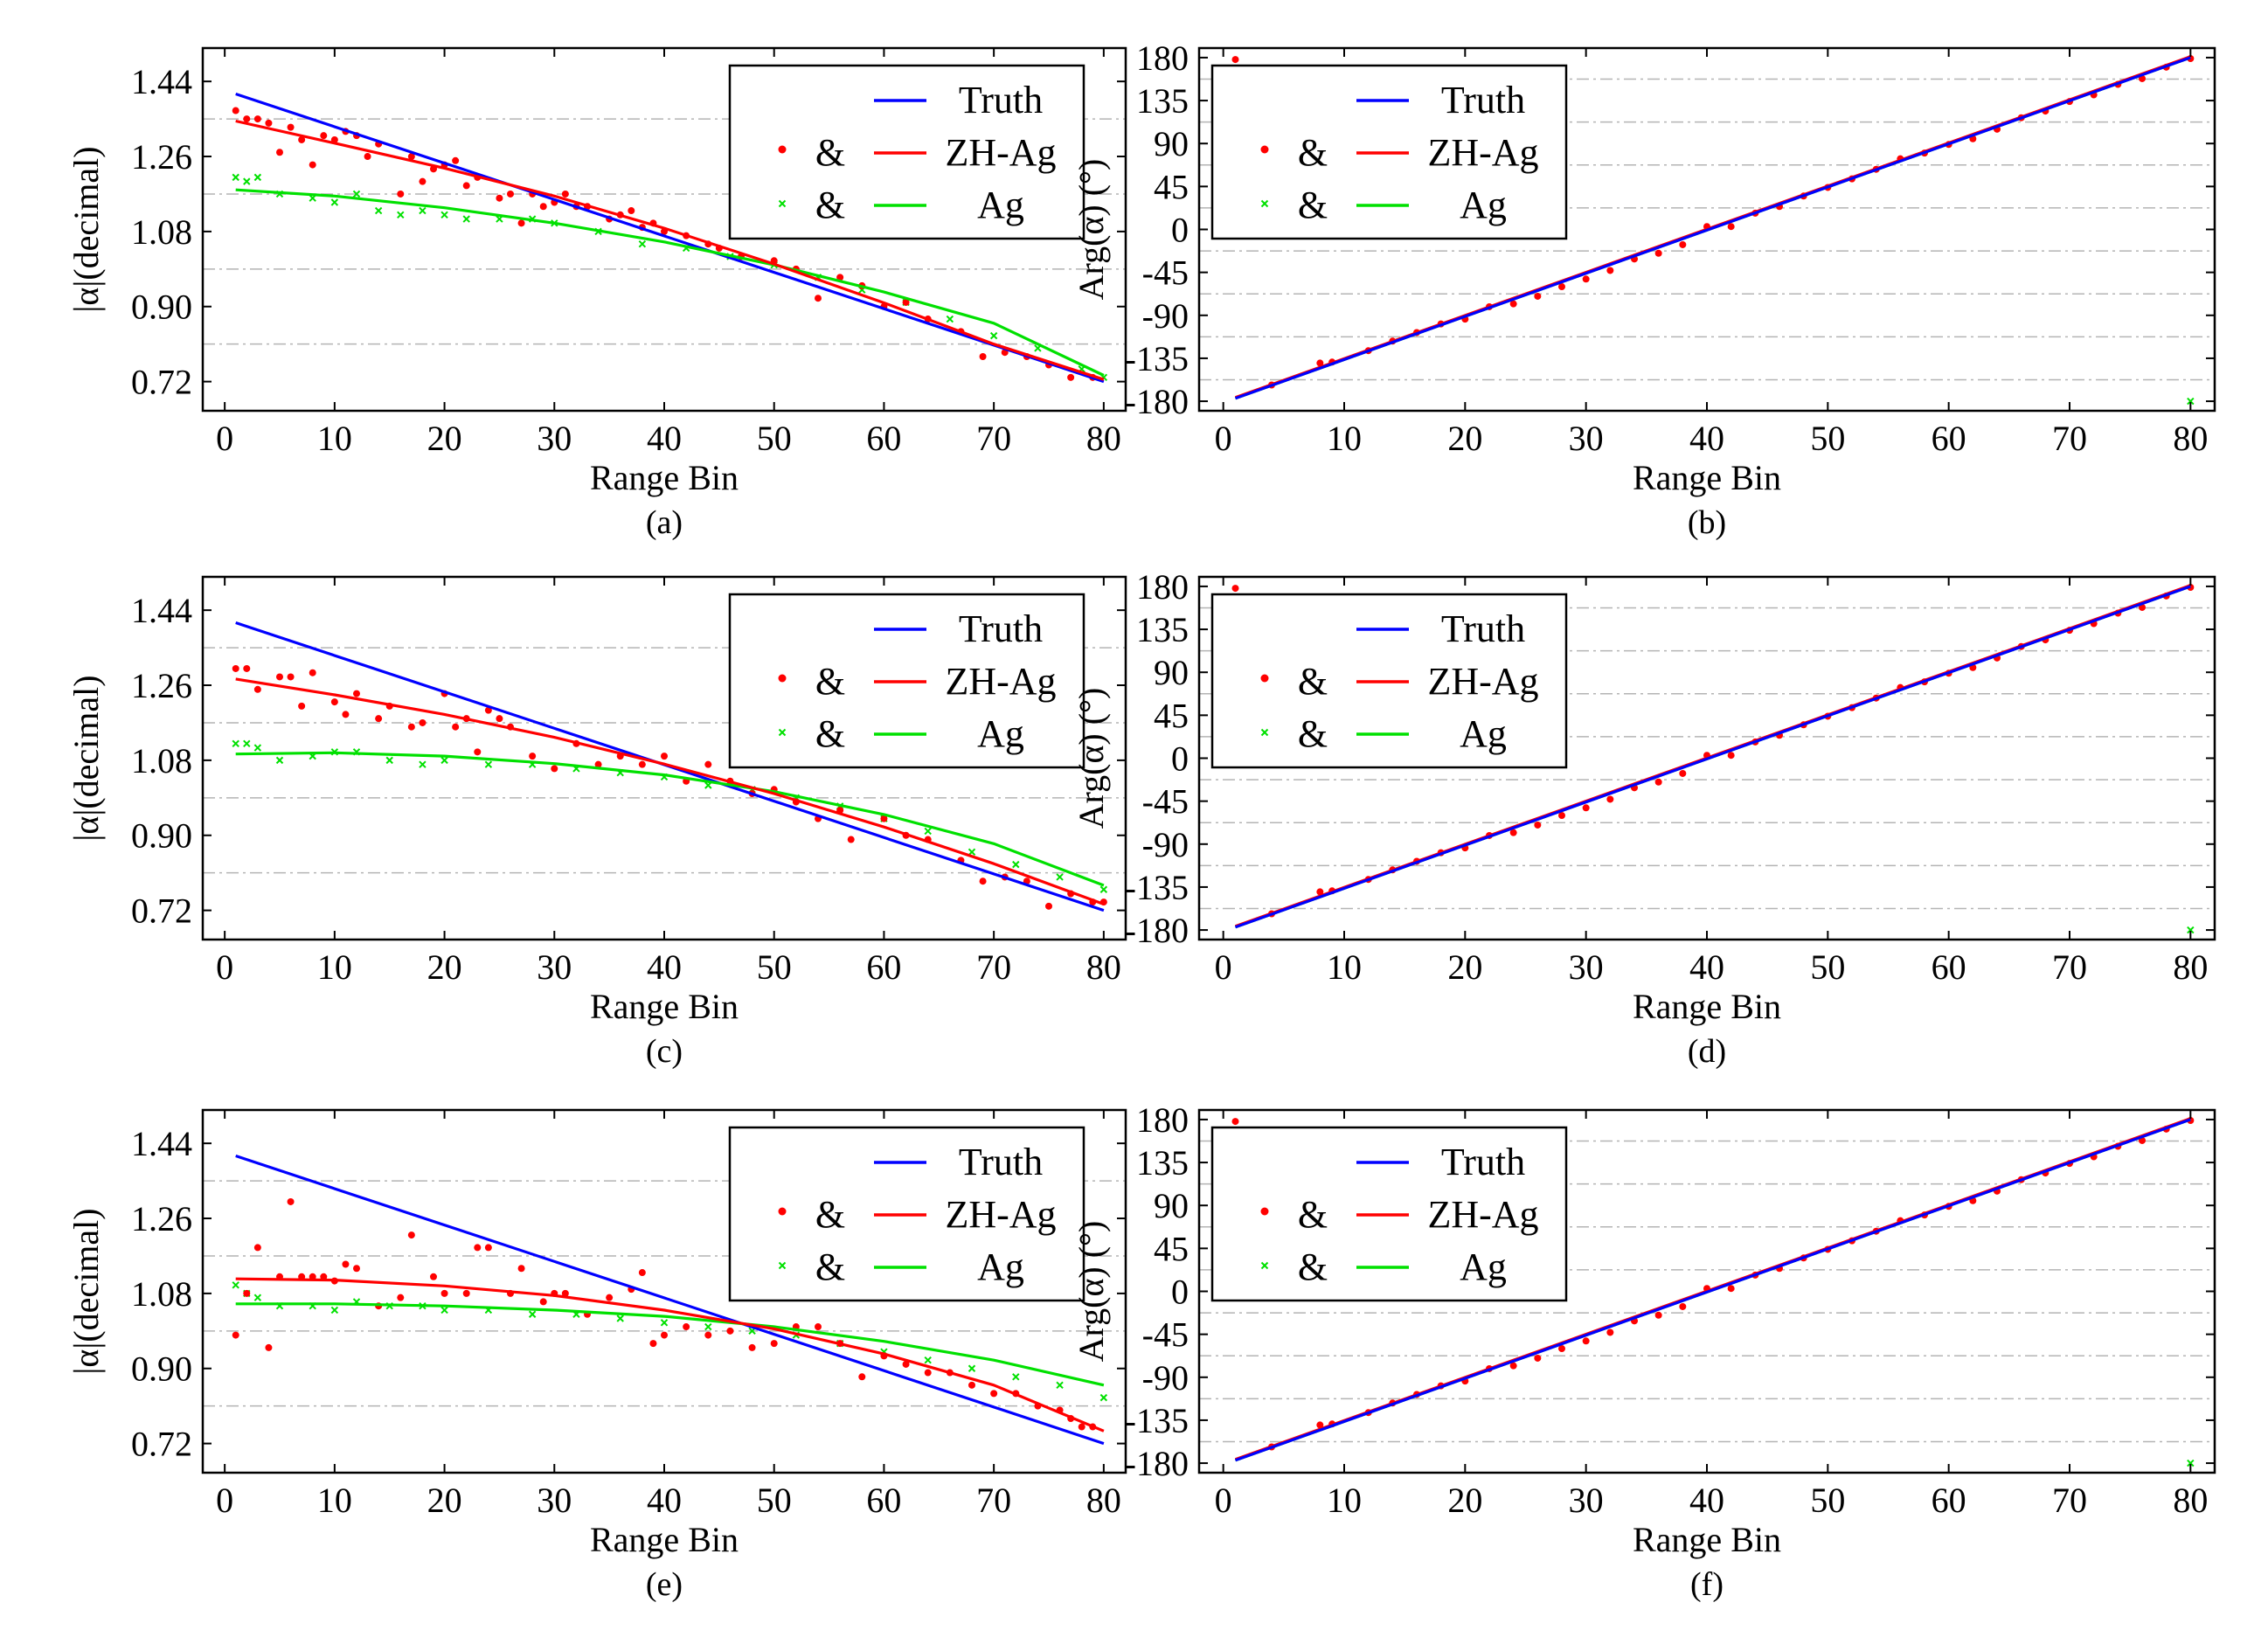 The image size is (2268, 1651). What do you see at coordinates (1828, 1500) in the screenshot?
I see `x-tick-label: 50` at bounding box center [1828, 1500].